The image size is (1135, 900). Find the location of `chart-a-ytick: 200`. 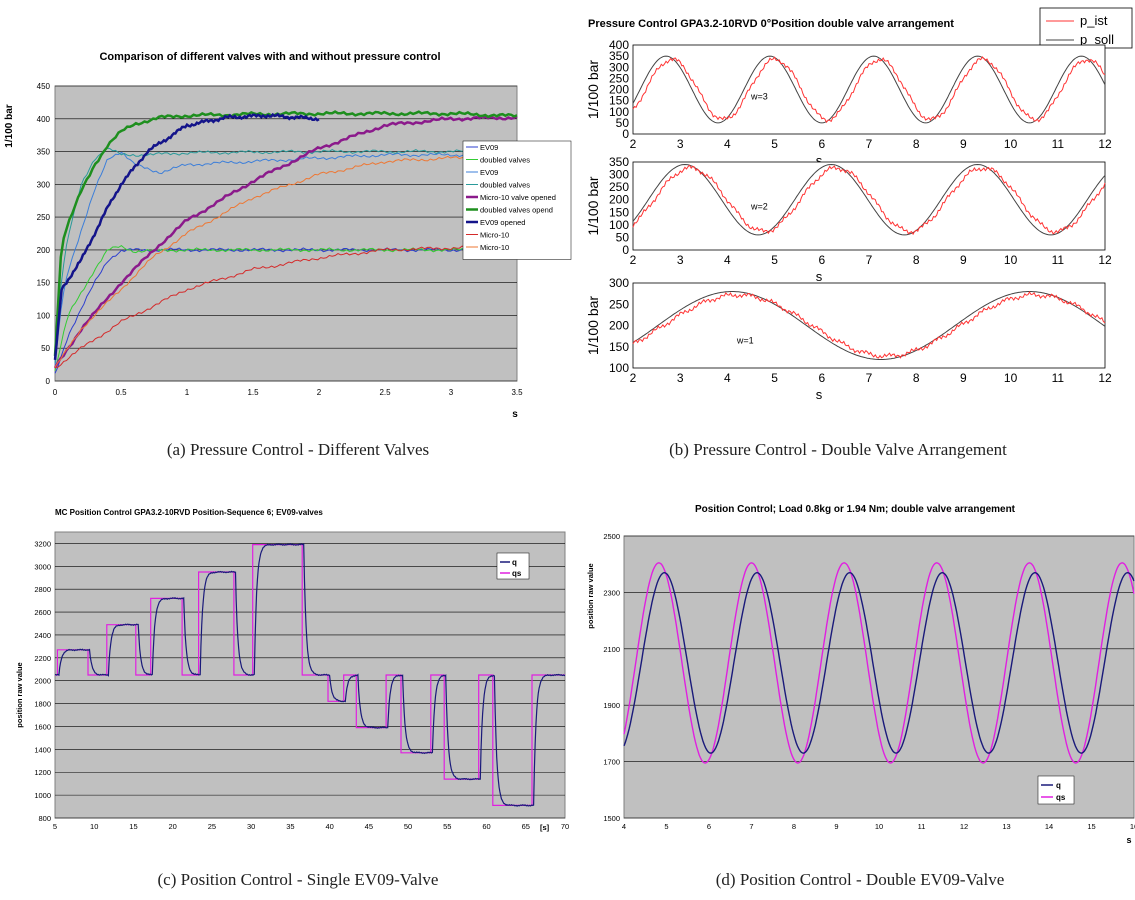

chart-a-ytick: 200 is located at coordinates (44, 250).